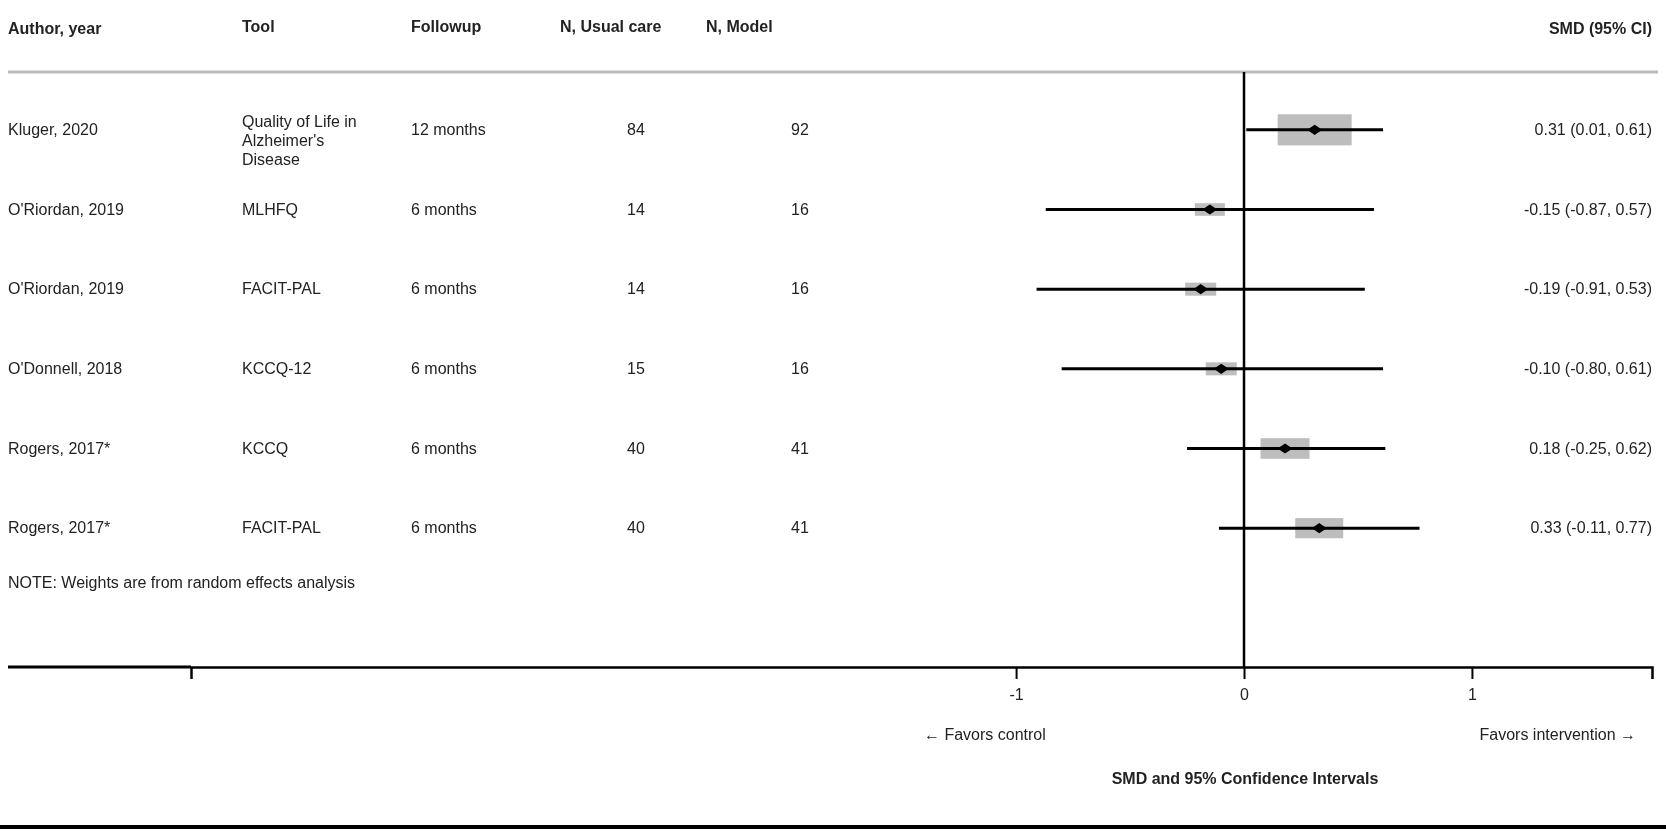  Describe the element at coordinates (1557, 734) in the screenshot. I see `text: Favors intervention →` at that location.